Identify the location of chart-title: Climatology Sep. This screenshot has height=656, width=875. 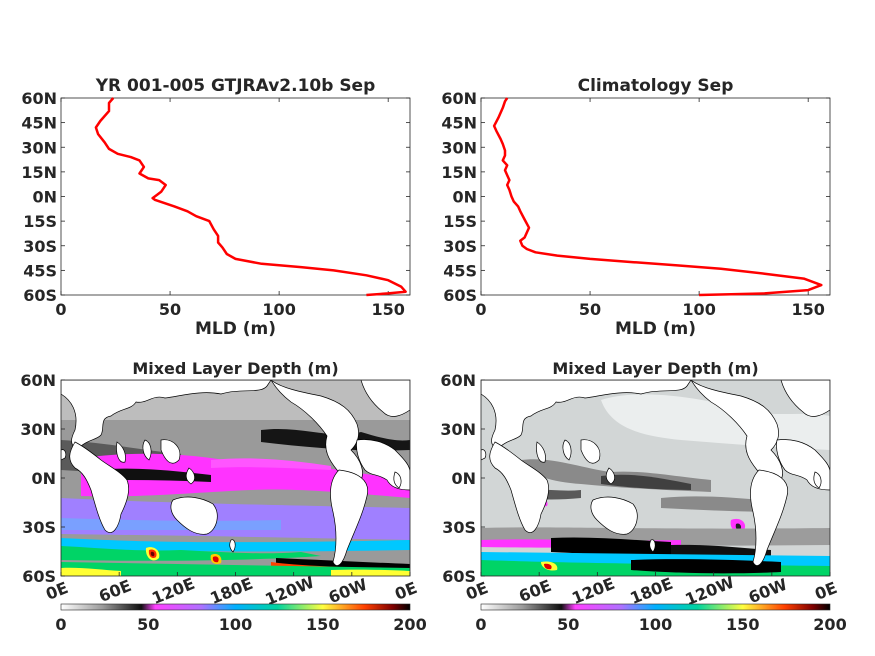
(656, 86).